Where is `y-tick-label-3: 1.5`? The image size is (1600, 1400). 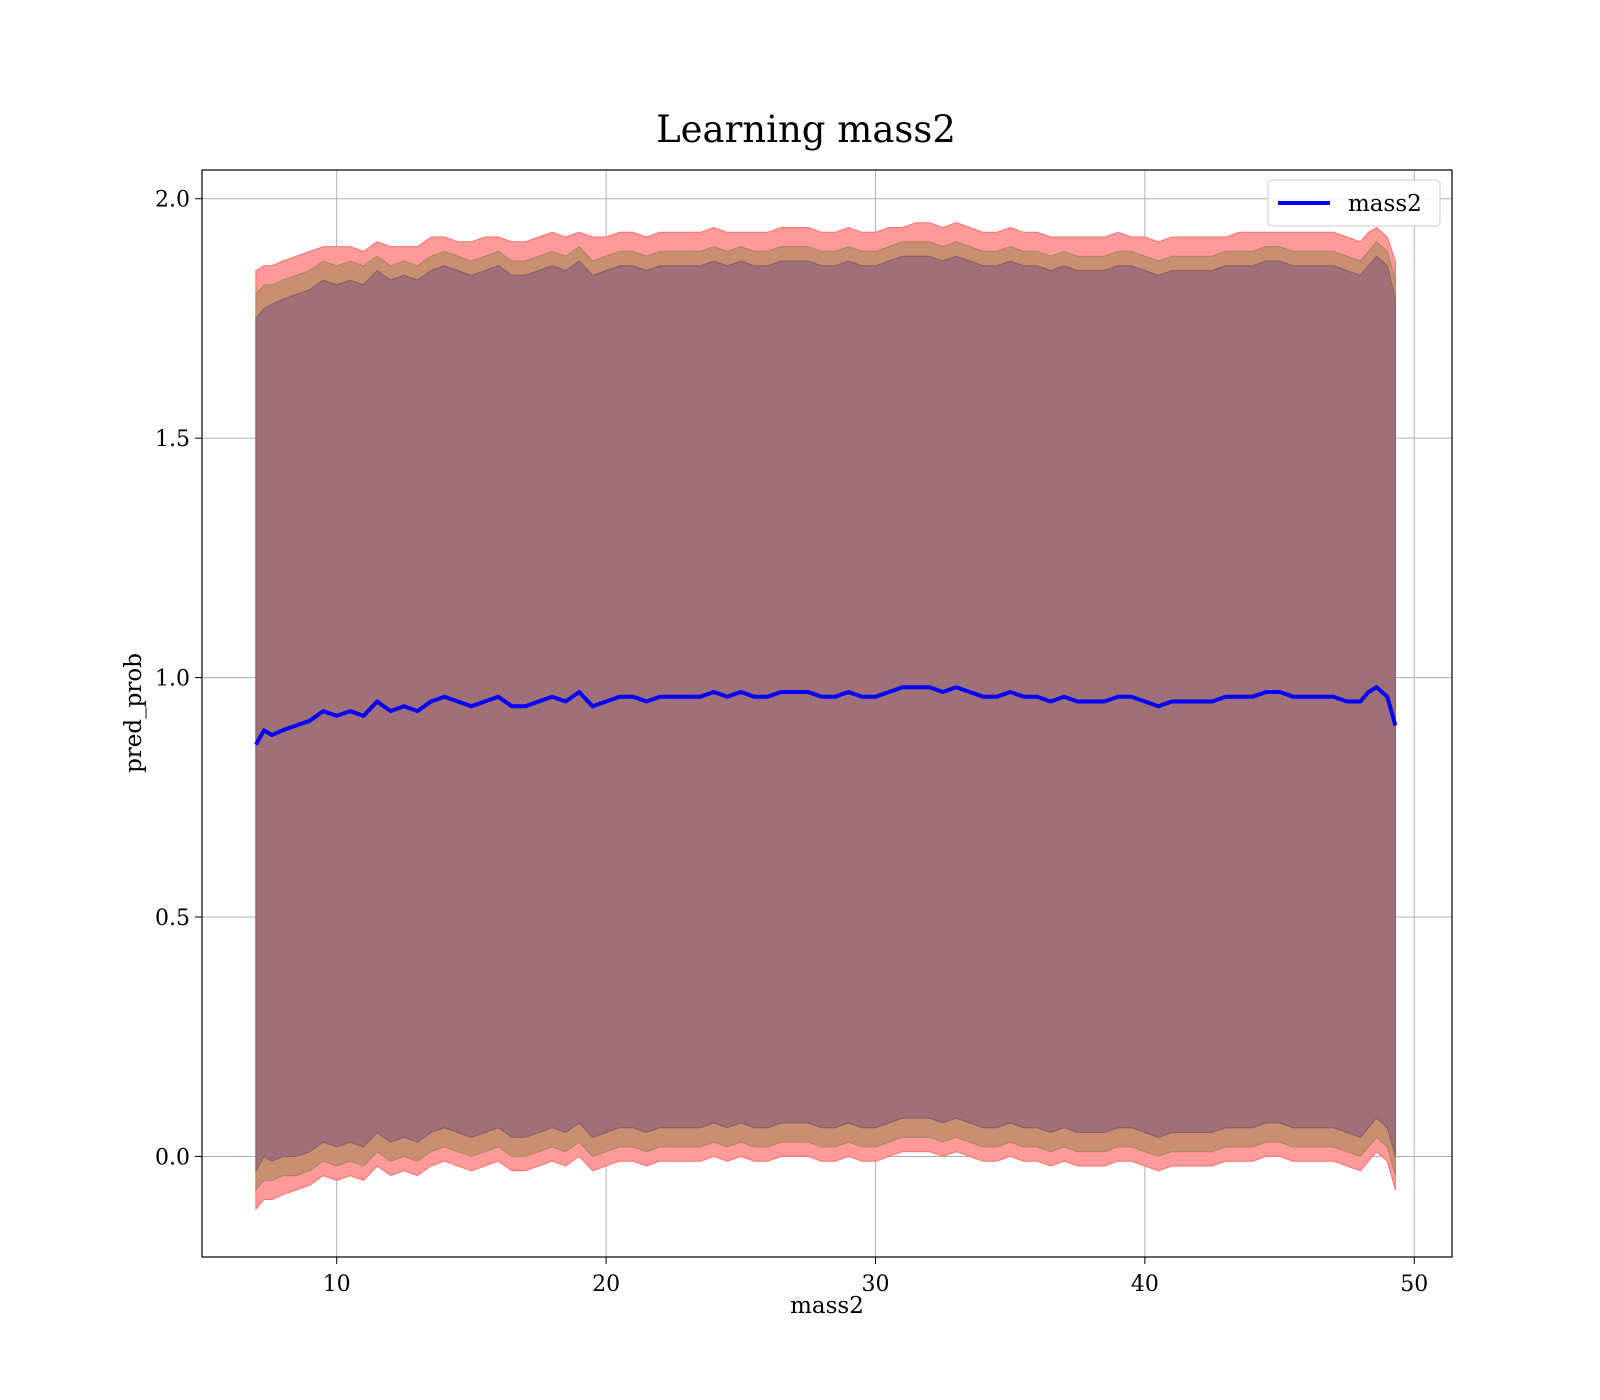 y-tick-label-3: 1.5 is located at coordinates (172, 439).